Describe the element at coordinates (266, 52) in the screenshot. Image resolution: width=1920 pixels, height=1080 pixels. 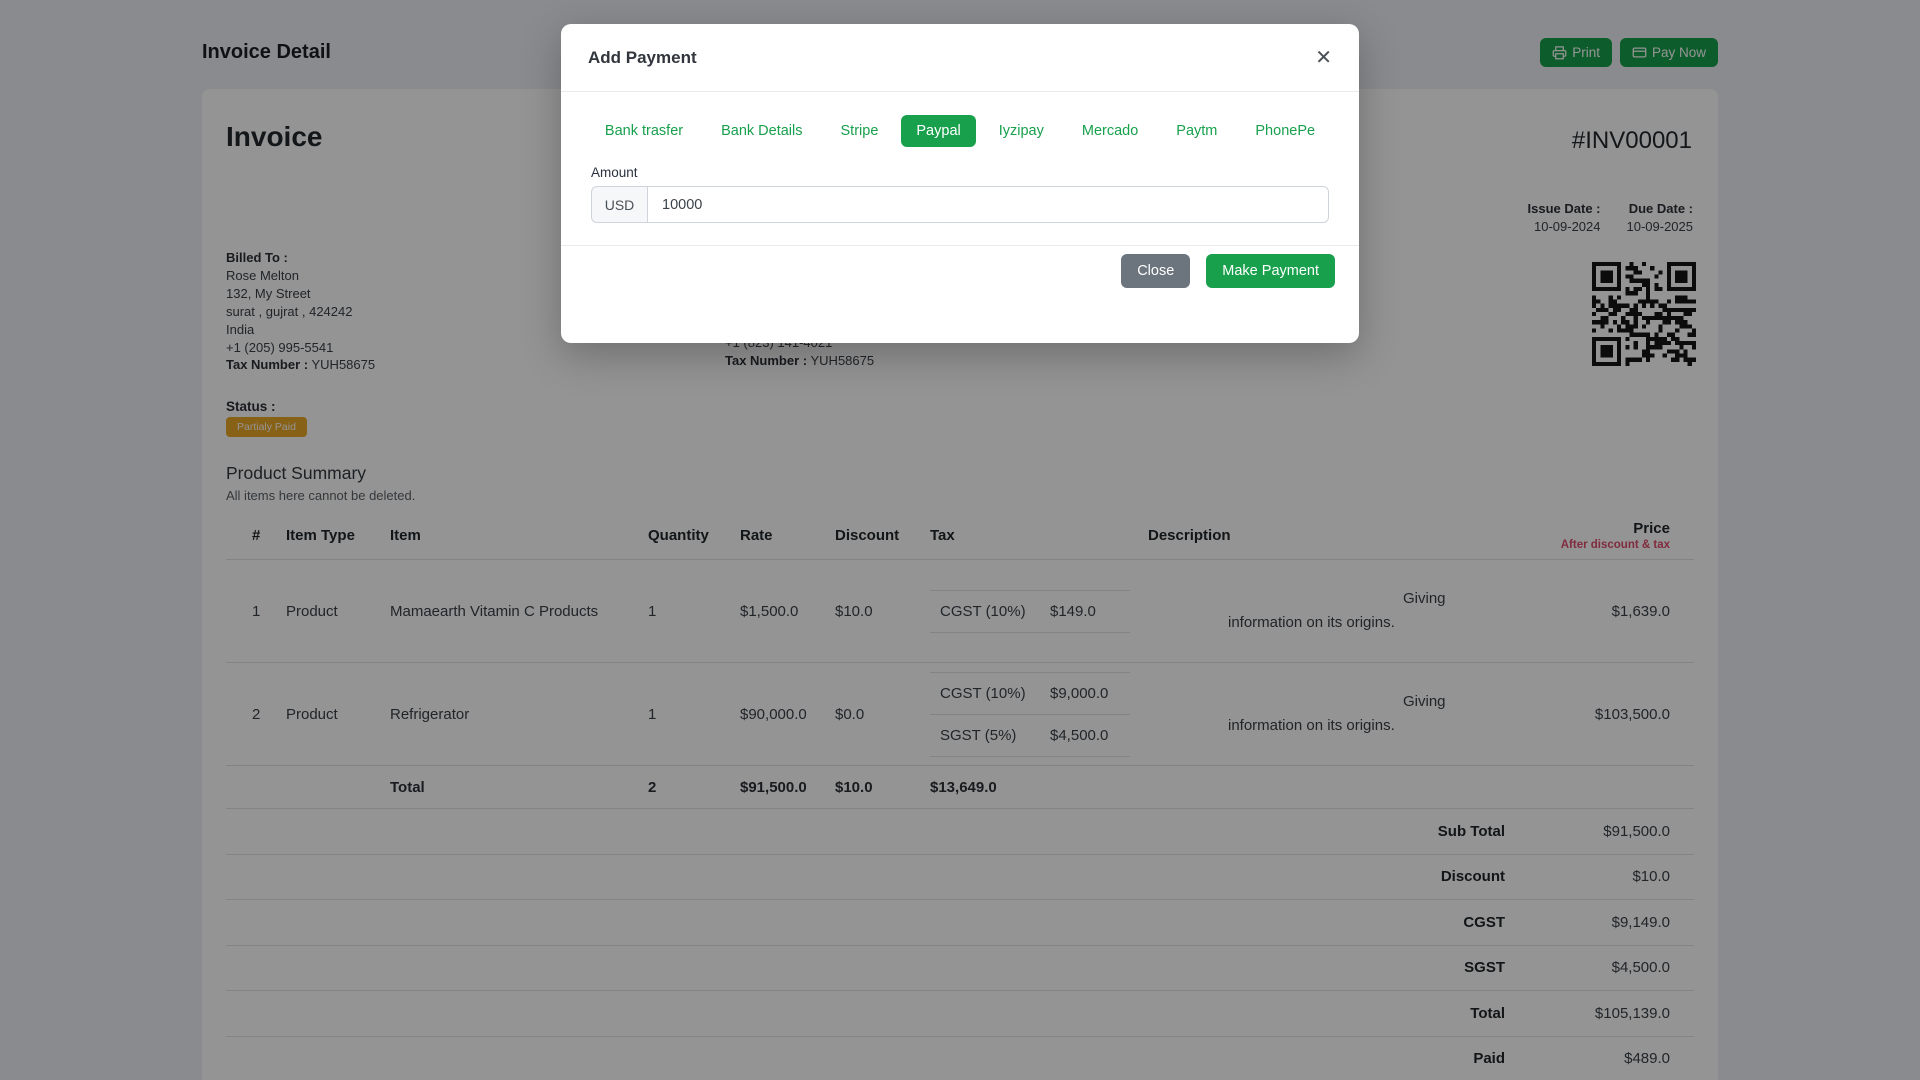
I see `page-title: Invoice Detail` at that location.